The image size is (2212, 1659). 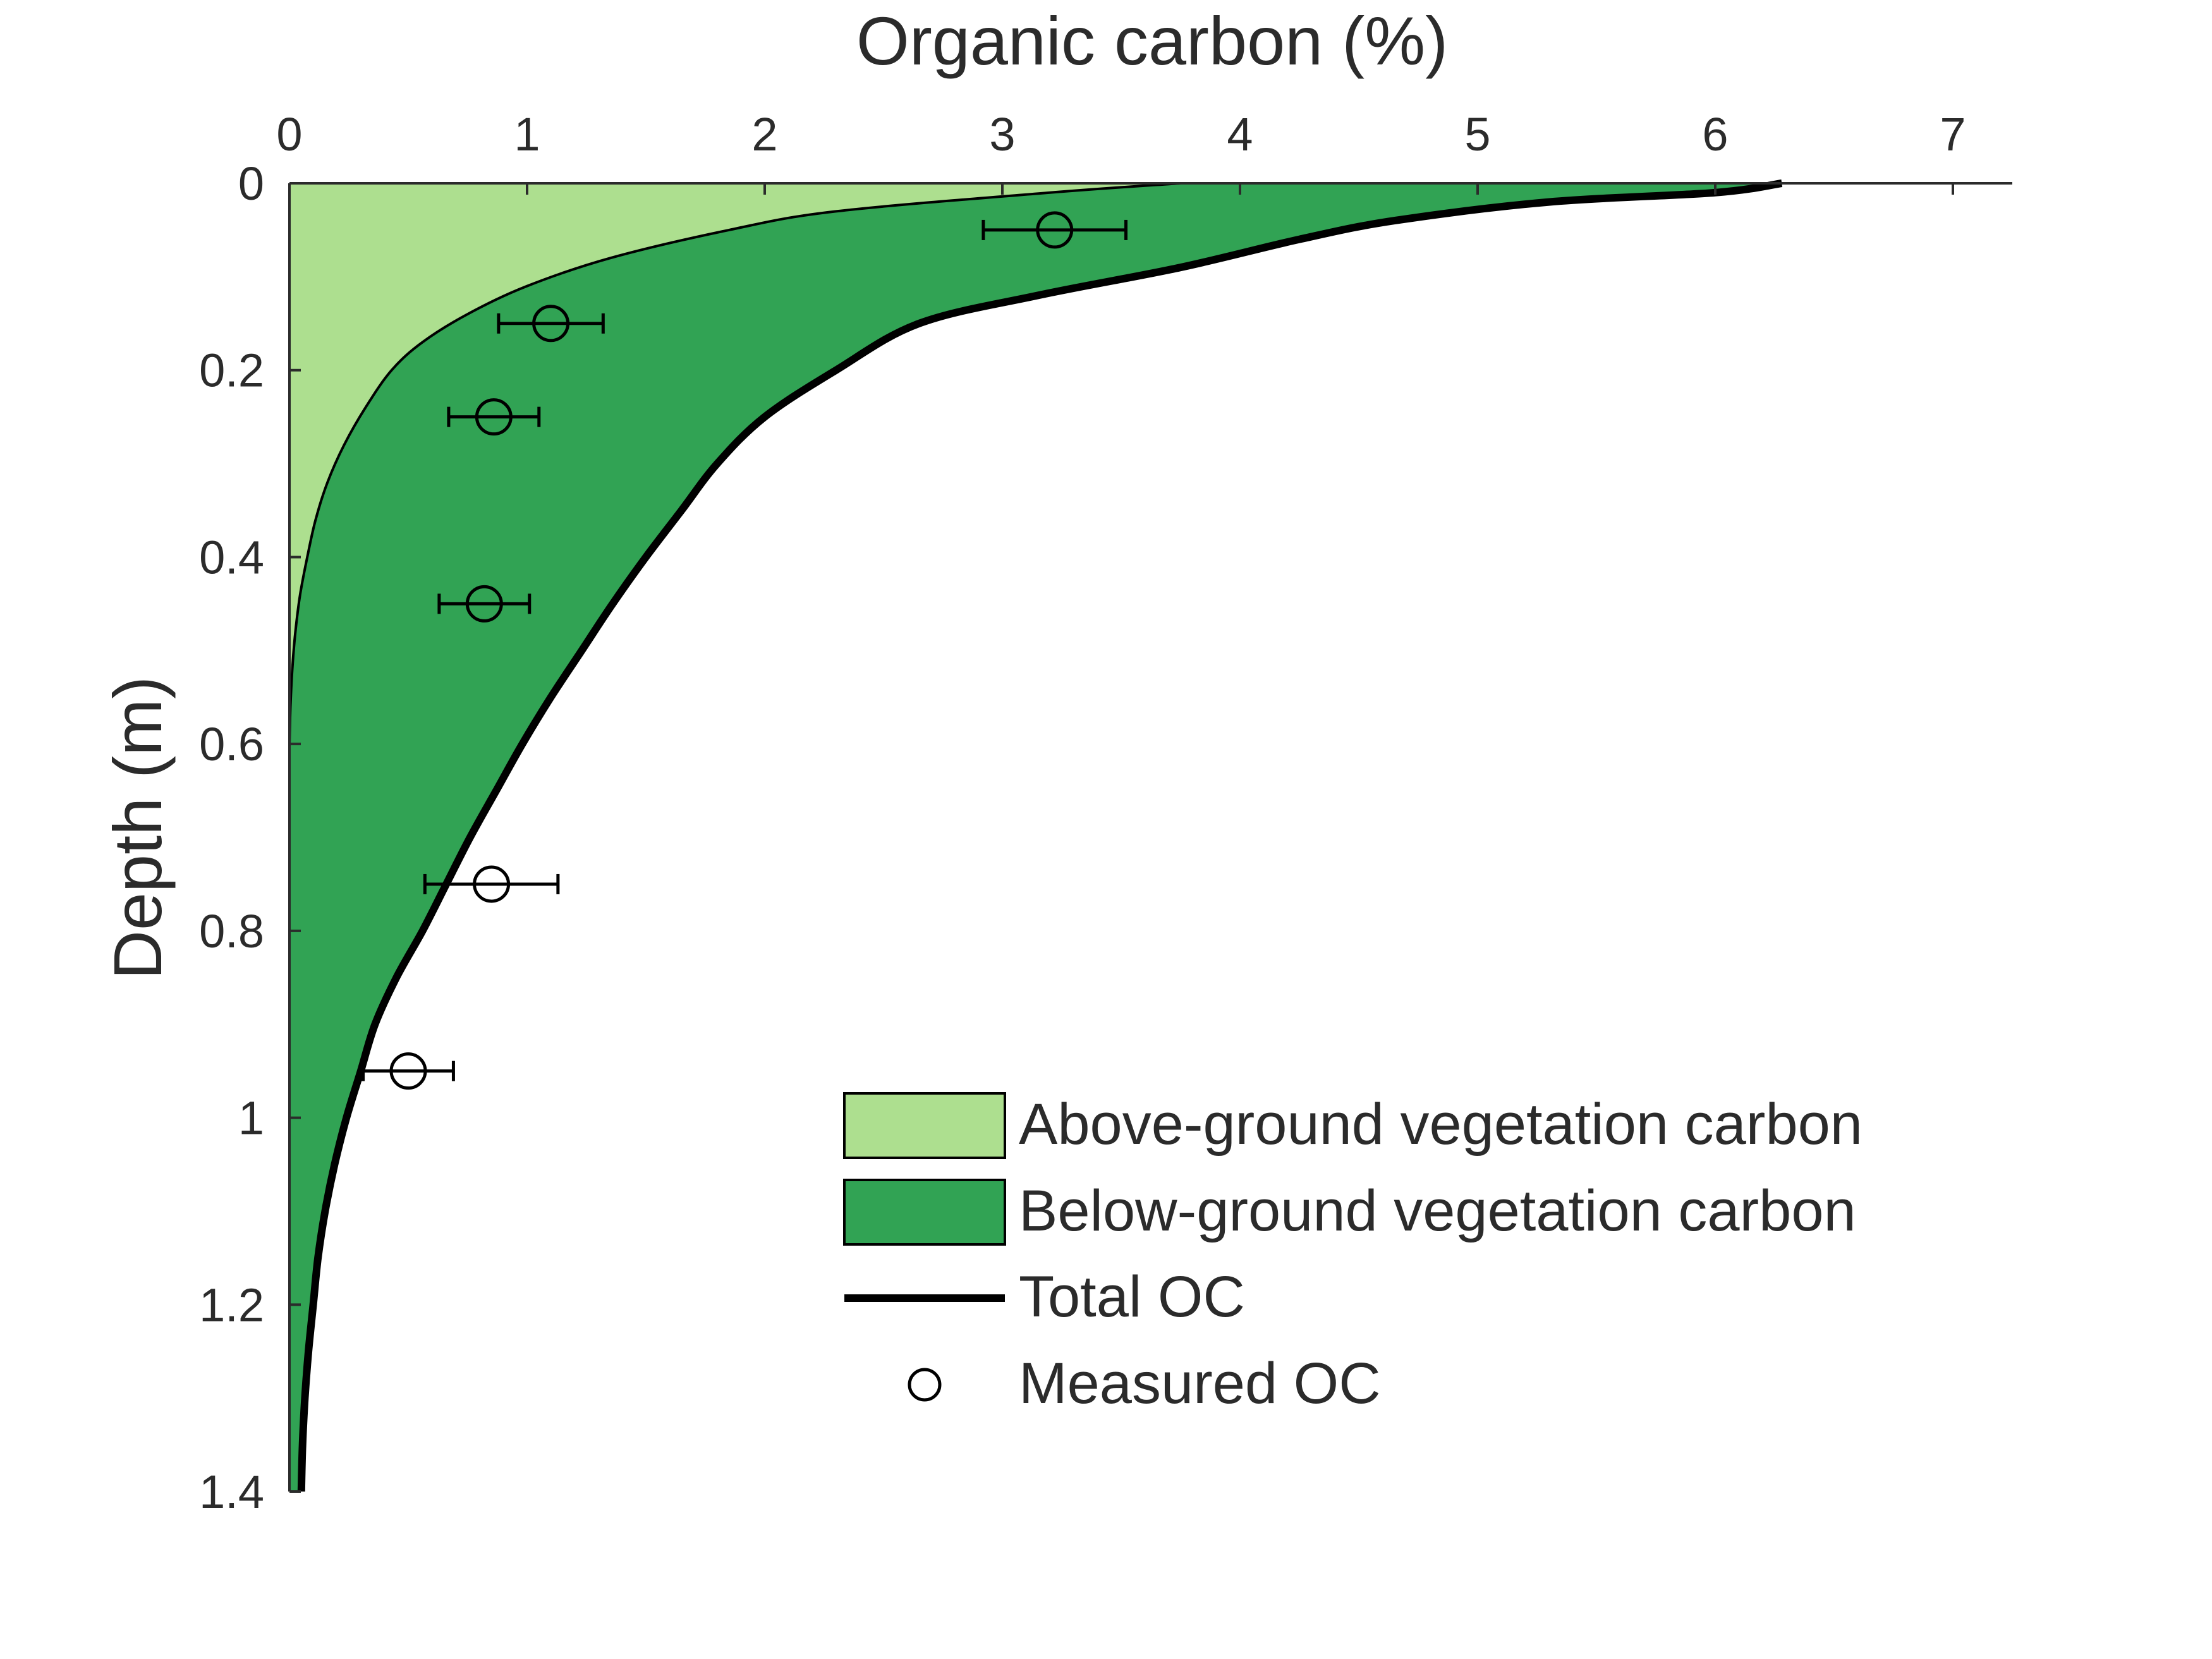 What do you see at coordinates (764, 134) in the screenshot?
I see `x-tick-label: 2` at bounding box center [764, 134].